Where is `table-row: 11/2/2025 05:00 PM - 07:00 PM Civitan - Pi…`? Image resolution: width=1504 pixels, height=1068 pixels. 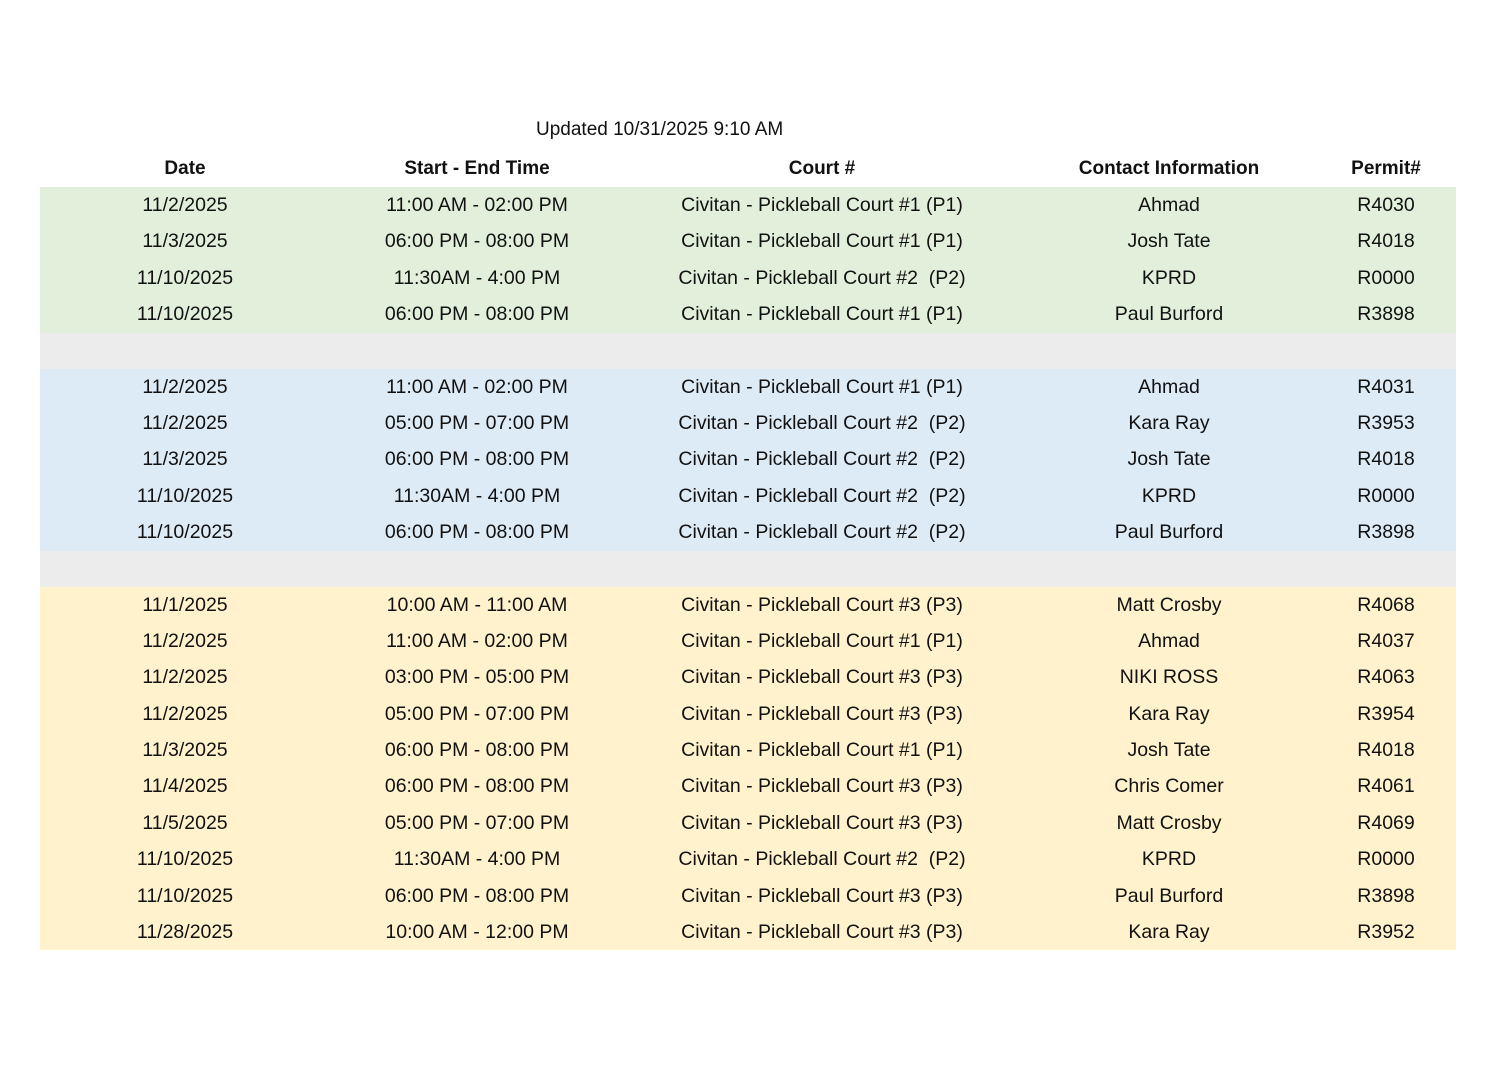
table-row: 11/2/2025 05:00 PM - 07:00 PM Civitan - Pi… is located at coordinates (748, 423).